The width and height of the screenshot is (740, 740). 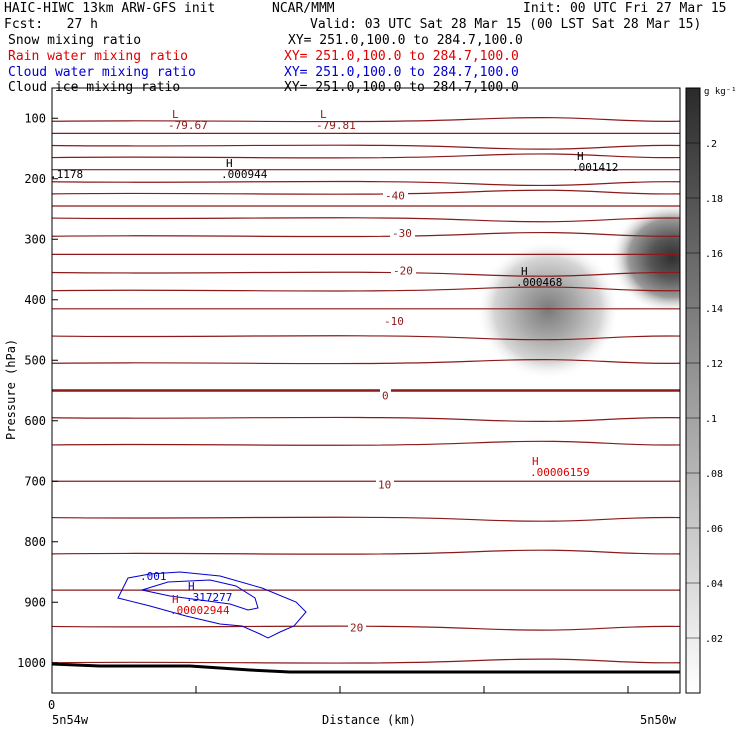 I want to click on extremum-value-4: .001412, so click(x=595, y=167).